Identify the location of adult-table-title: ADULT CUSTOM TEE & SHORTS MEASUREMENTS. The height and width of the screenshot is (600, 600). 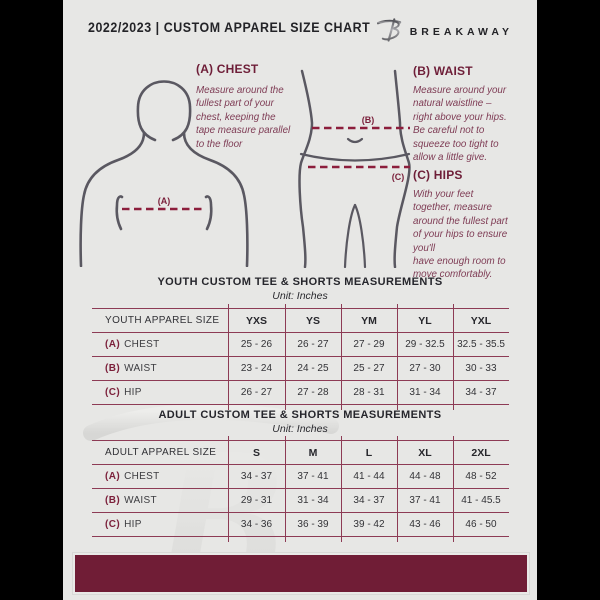
(300, 415).